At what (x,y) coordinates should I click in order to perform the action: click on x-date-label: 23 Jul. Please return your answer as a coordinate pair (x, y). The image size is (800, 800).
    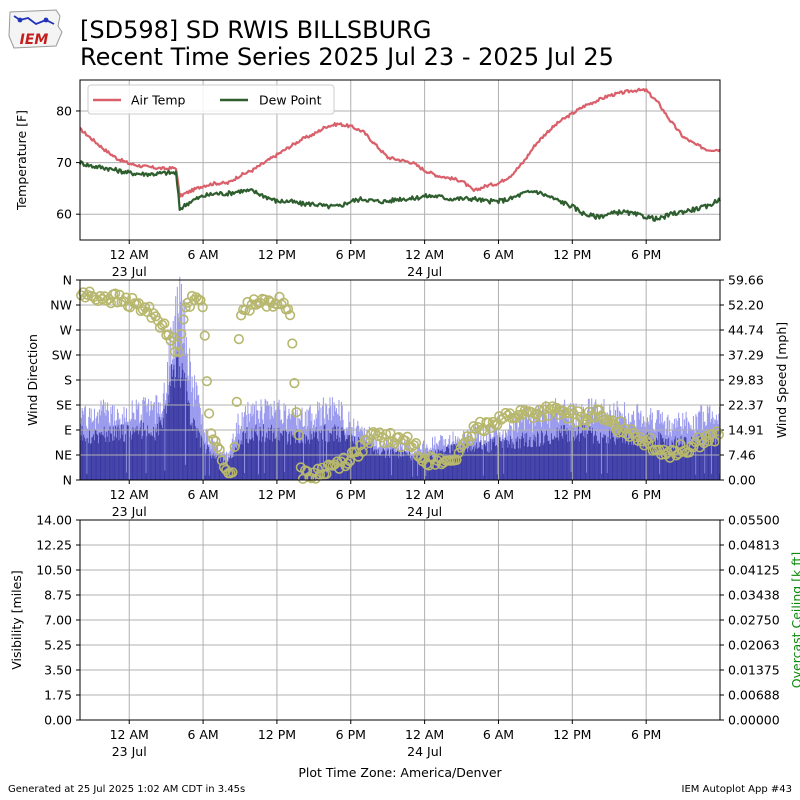
    Looking at the image, I should click on (129, 271).